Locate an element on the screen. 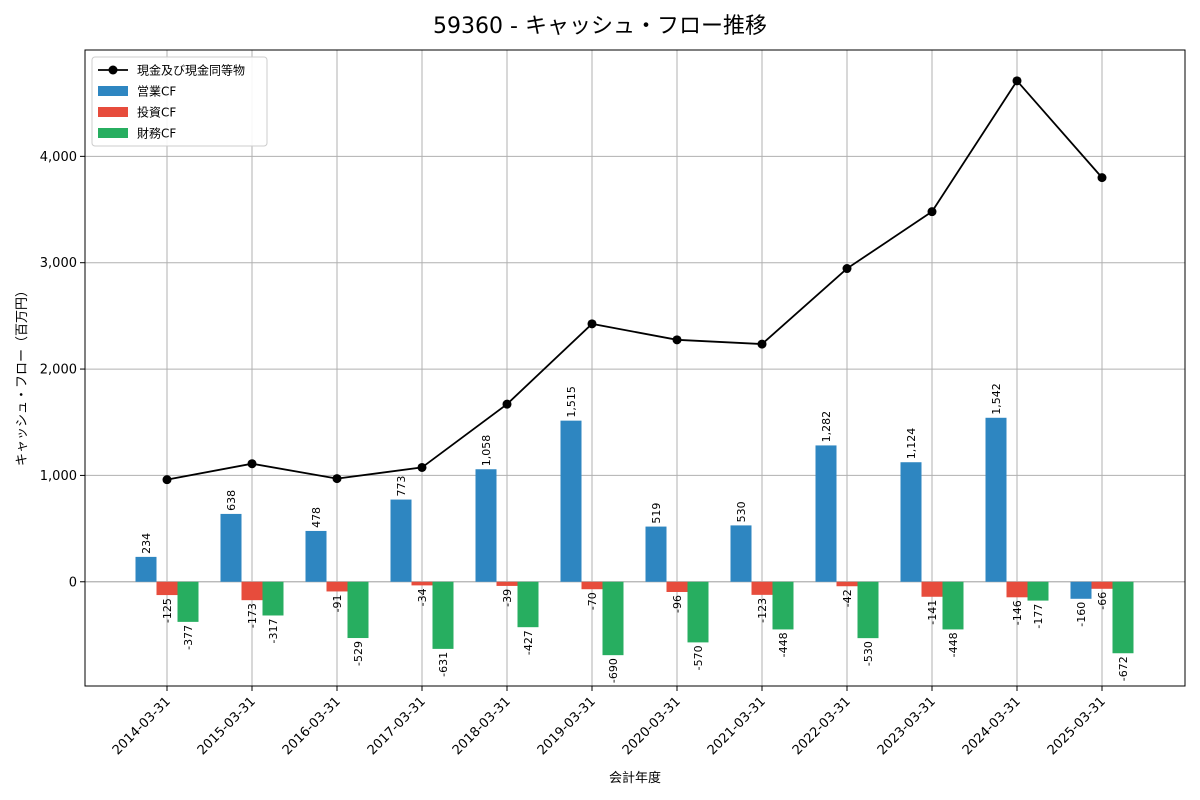 The height and width of the screenshot is (800, 1200). bar-value-label: -690 is located at coordinates (613, 670).